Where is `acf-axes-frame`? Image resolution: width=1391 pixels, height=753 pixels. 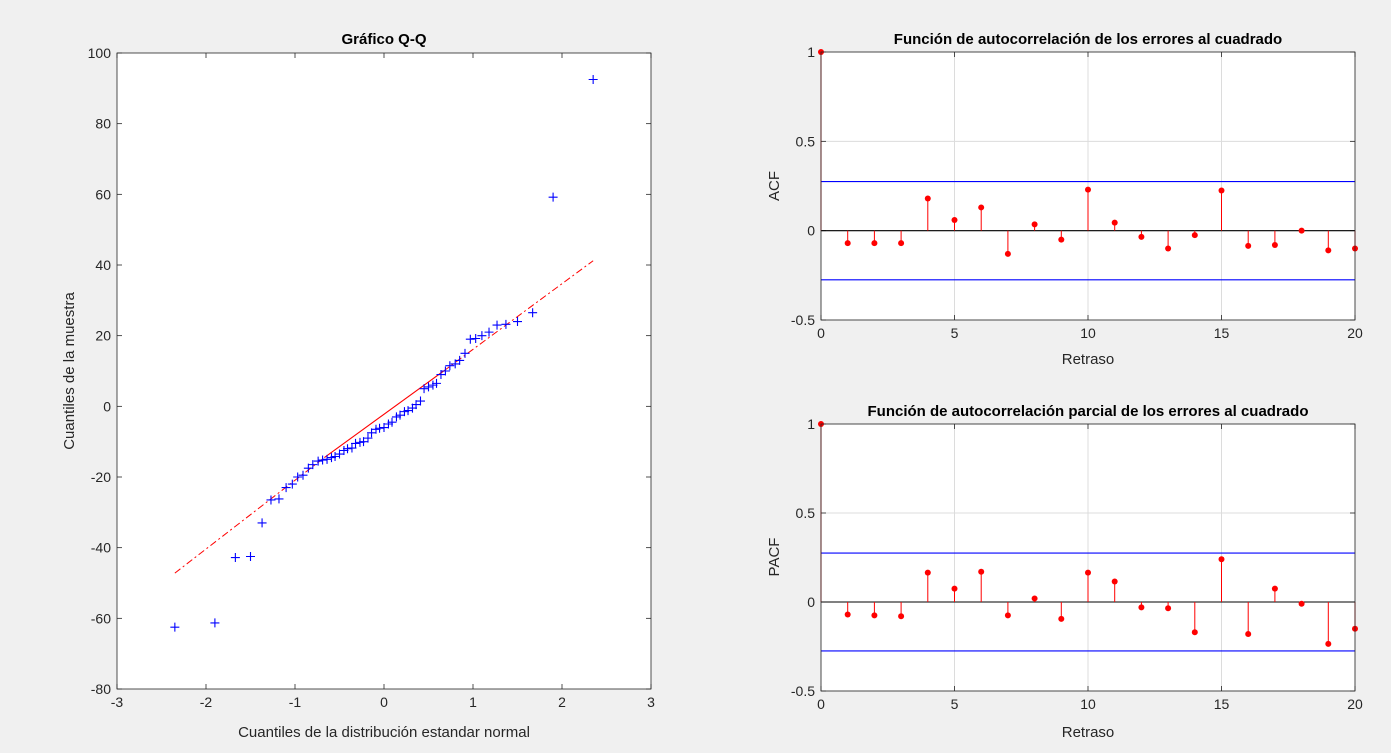
acf-axes-frame is located at coordinates (1088, 186).